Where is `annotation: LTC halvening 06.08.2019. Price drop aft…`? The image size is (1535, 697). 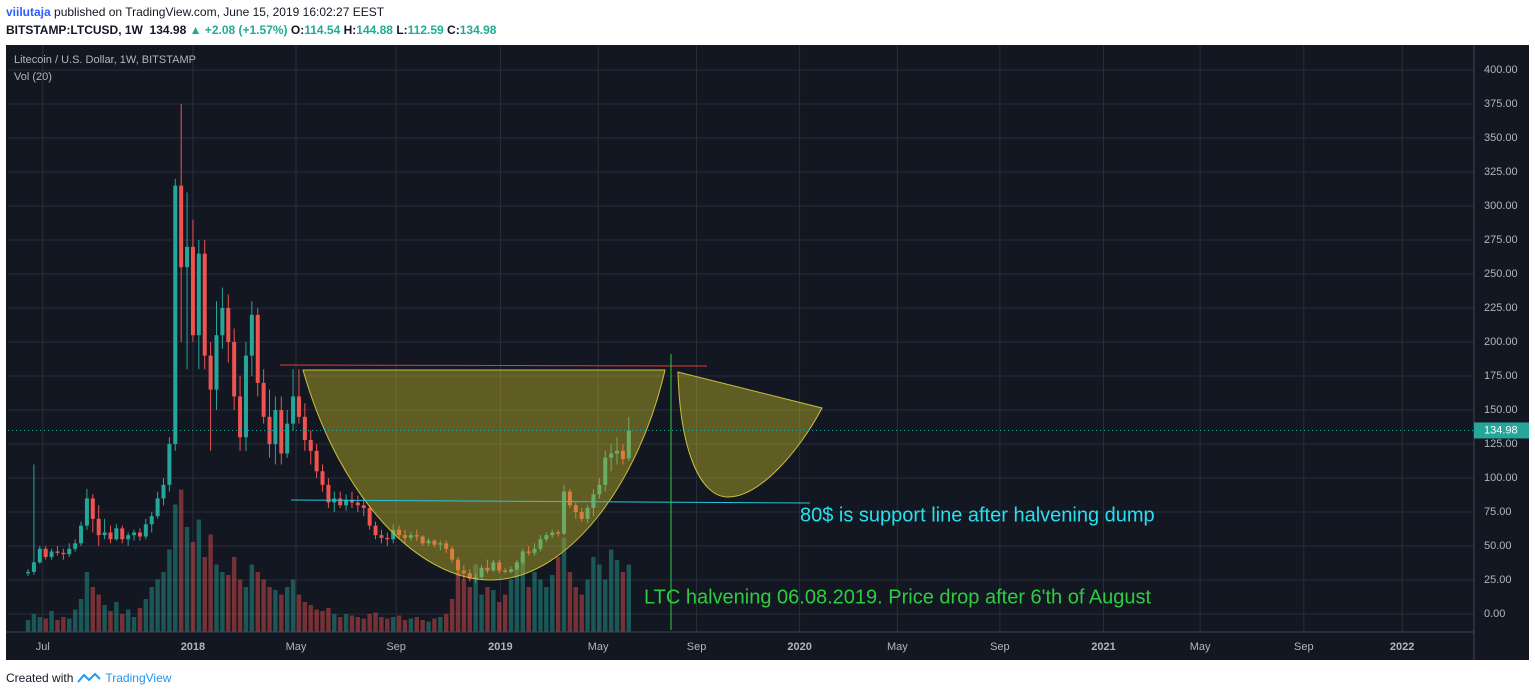
annotation: LTC halvening 06.08.2019. Price drop aft… is located at coordinates (898, 597).